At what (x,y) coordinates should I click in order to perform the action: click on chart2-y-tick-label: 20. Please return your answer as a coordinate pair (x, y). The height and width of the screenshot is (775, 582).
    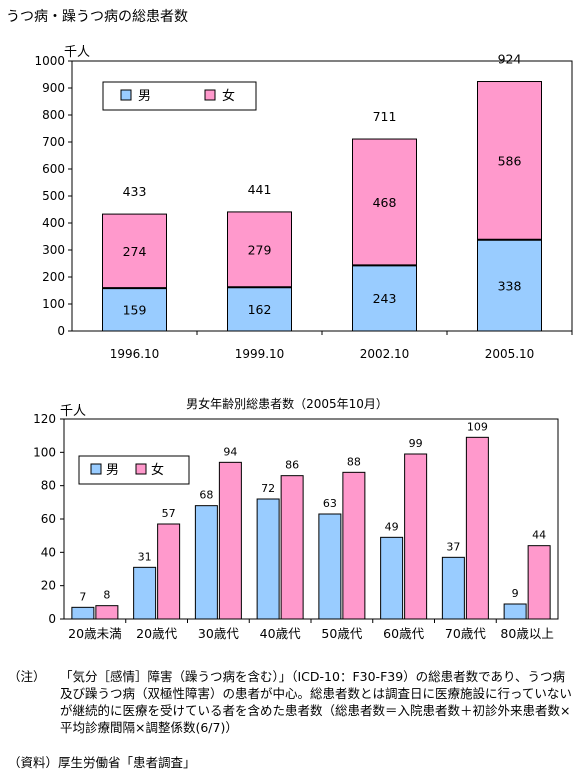
    Looking at the image, I should click on (48, 586).